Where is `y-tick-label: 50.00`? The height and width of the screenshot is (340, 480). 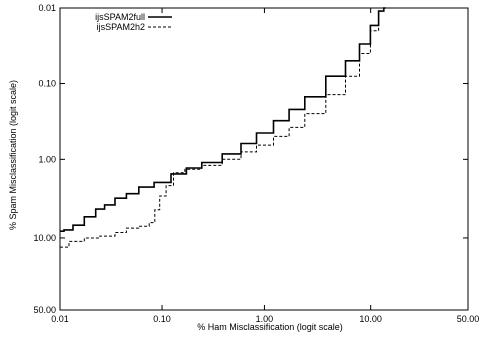
y-tick-label: 50.00 is located at coordinates (44, 310).